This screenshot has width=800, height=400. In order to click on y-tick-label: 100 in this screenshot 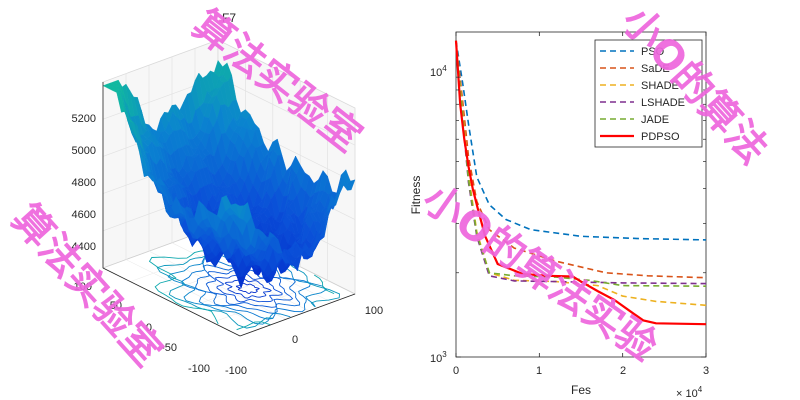, I will do `click(83, 287)`.